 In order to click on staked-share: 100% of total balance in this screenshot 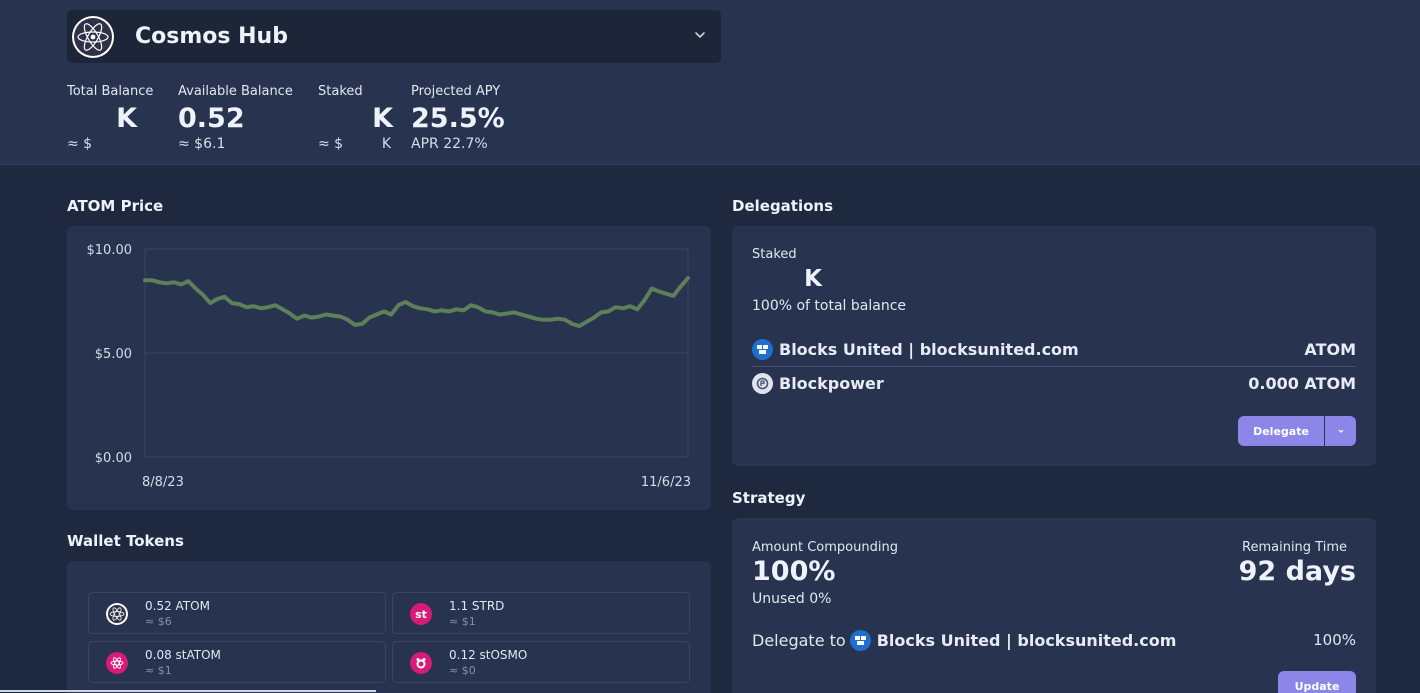, I will do `click(829, 306)`.